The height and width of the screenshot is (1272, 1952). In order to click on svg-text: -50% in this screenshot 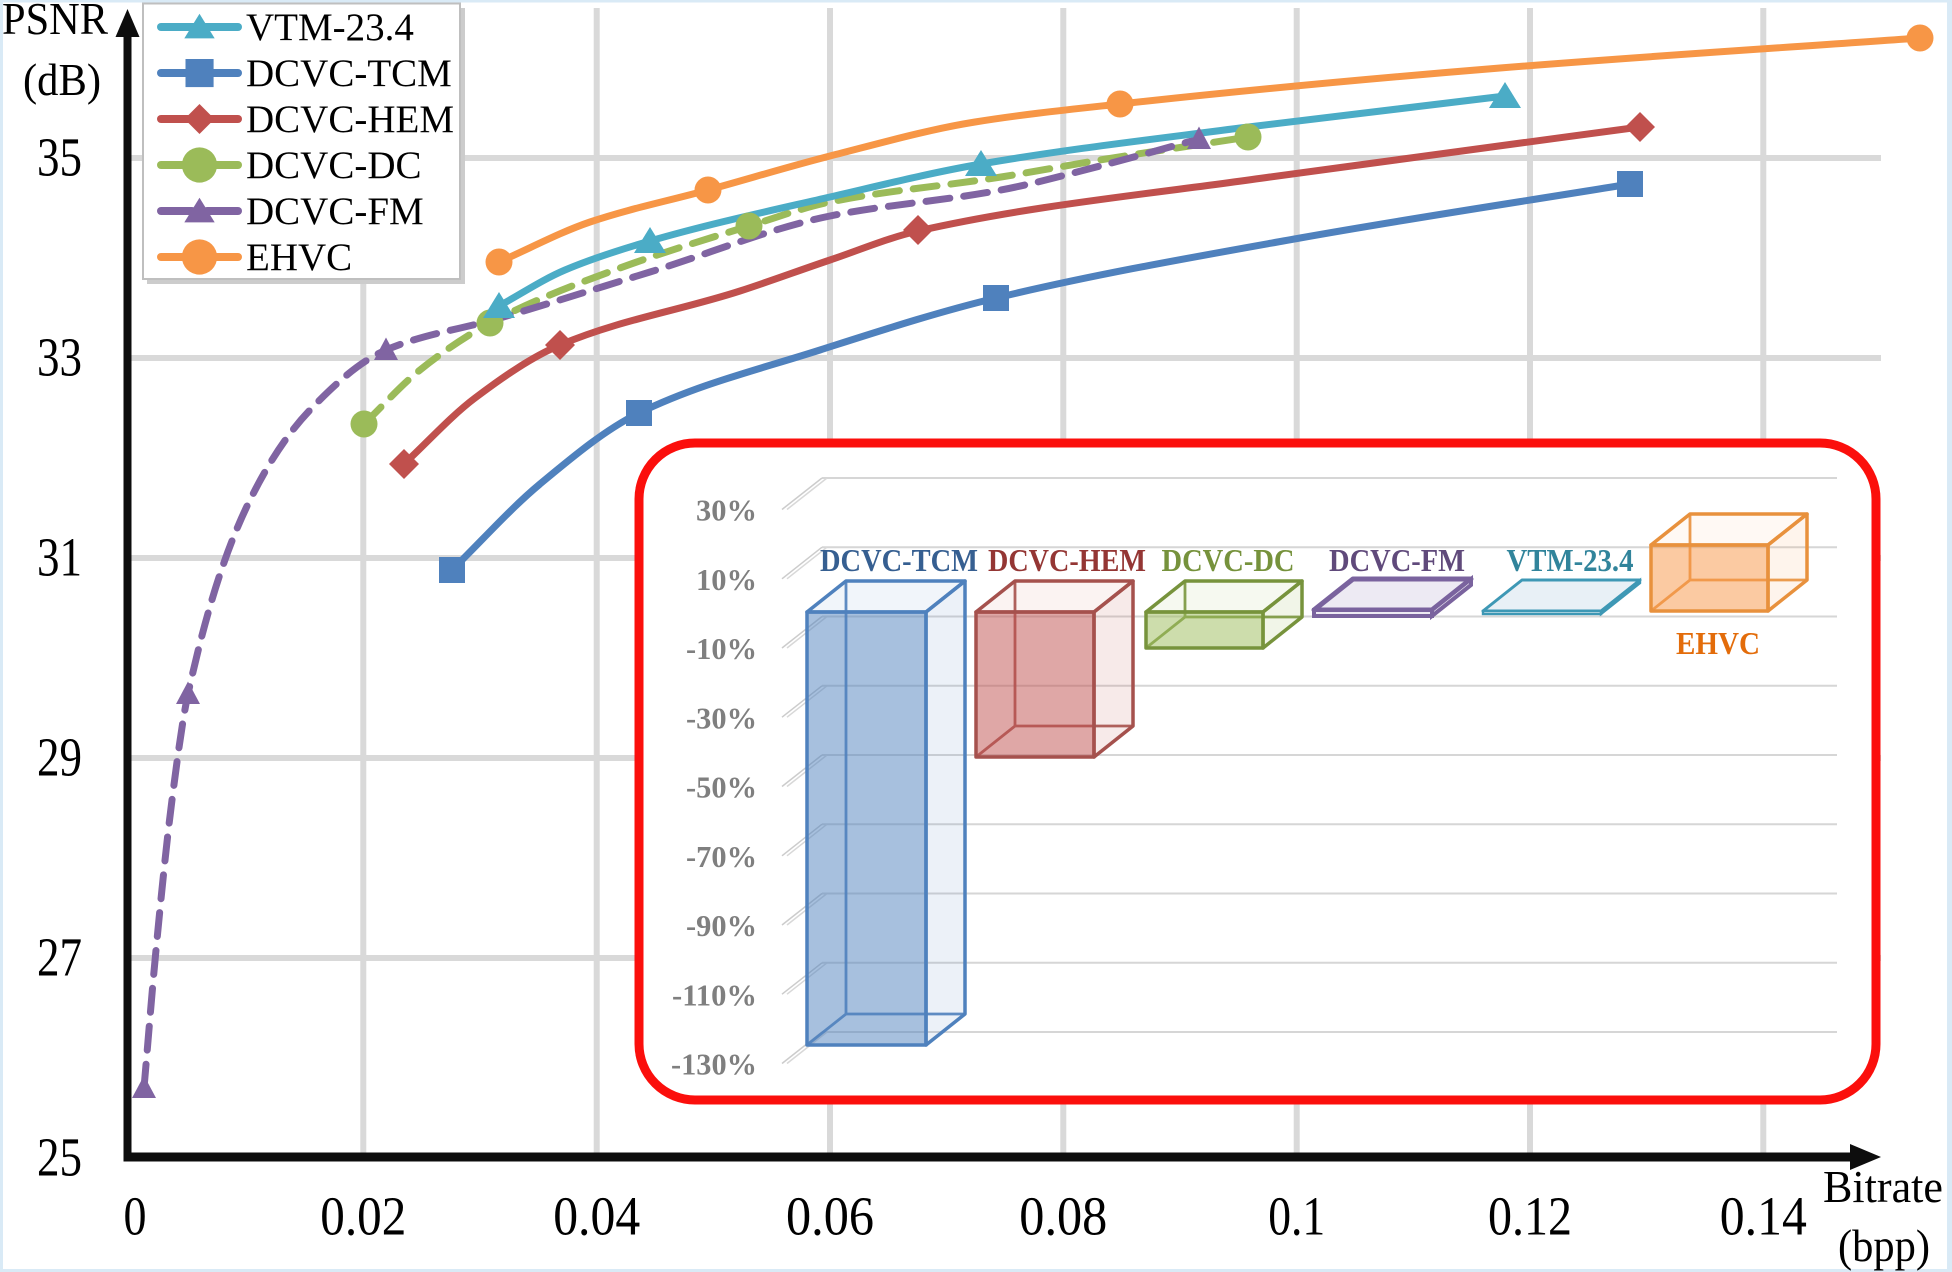, I will do `click(721, 787)`.